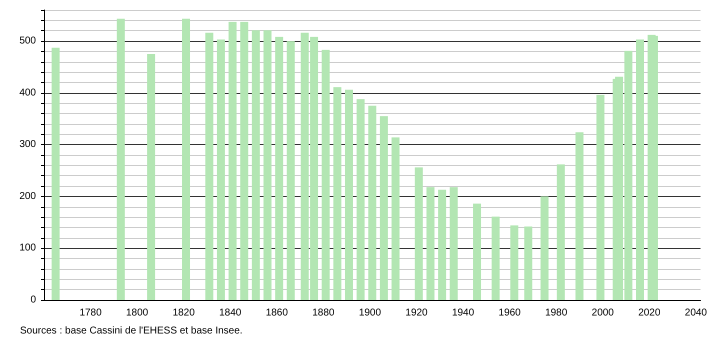  What do you see at coordinates (184, 313) in the screenshot?
I see `x-tick-label: 1820` at bounding box center [184, 313].